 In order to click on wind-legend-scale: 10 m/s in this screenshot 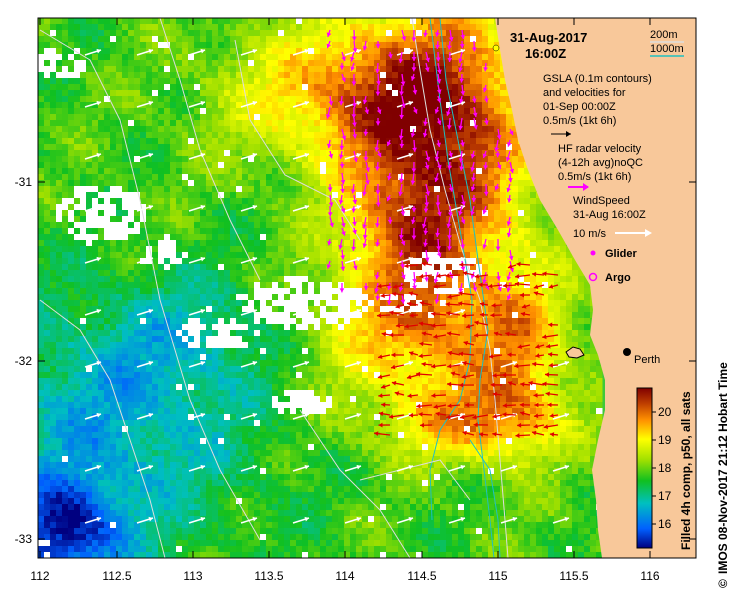, I will do `click(590, 234)`.